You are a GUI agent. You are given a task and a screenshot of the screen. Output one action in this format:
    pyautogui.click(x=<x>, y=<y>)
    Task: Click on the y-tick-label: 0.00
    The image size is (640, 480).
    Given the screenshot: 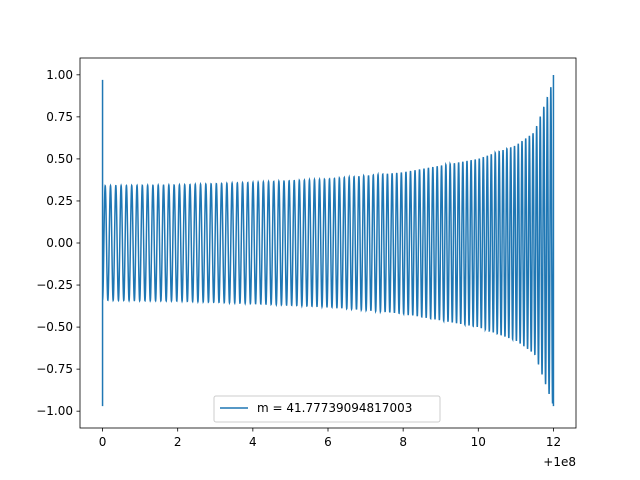 What is the action you would take?
    pyautogui.click(x=59, y=243)
    